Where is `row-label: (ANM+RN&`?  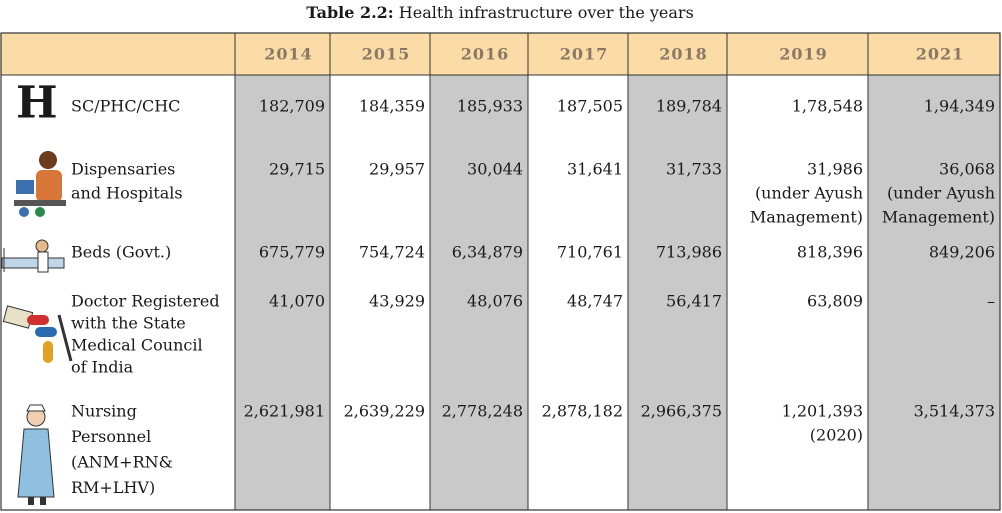
row-label: (ANM+RN& is located at coordinates (122, 462).